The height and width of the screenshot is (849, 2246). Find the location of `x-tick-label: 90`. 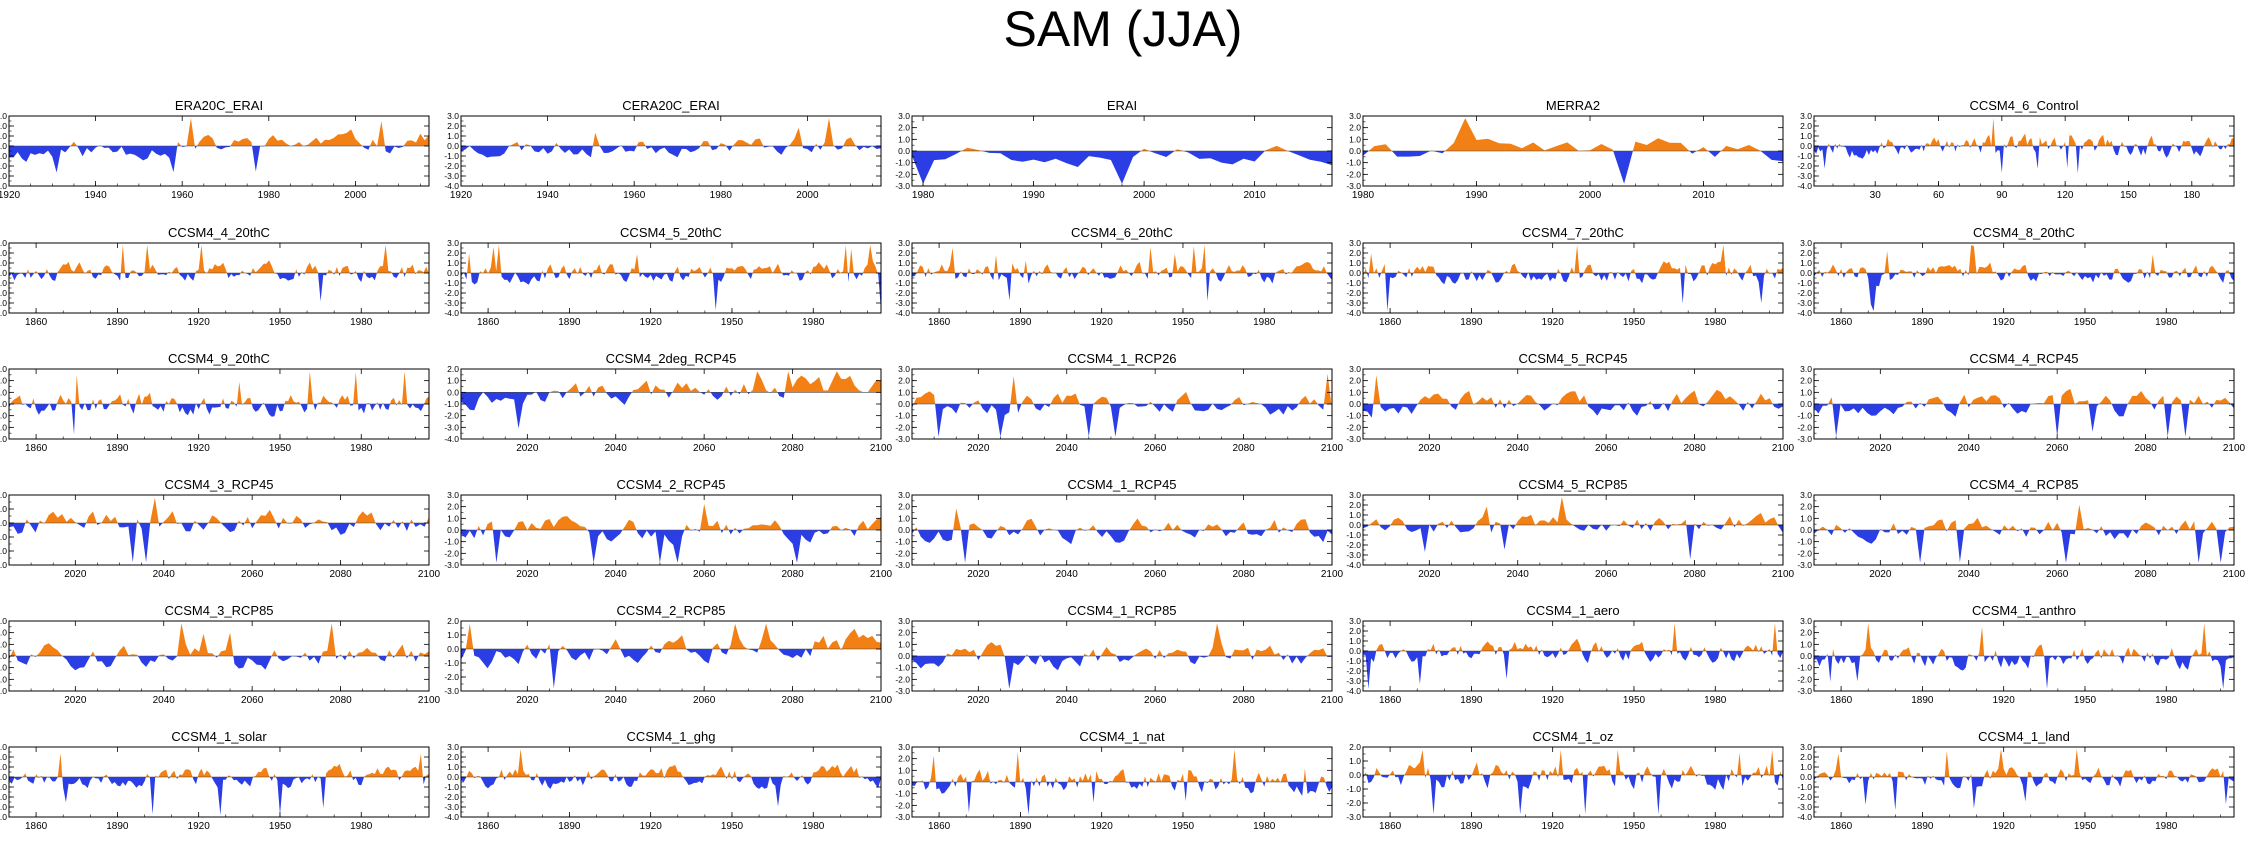

x-tick-label: 90 is located at coordinates (2002, 195).